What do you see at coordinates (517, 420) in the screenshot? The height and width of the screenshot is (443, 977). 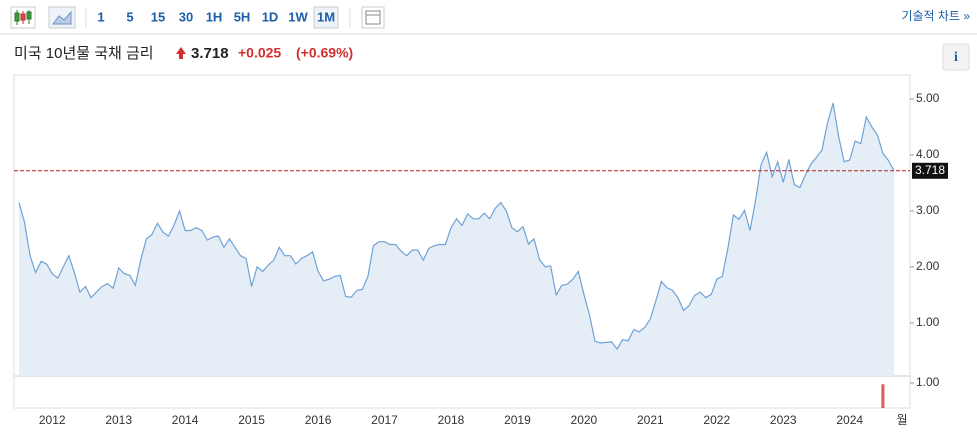 I see `x-tick-label: 2019` at bounding box center [517, 420].